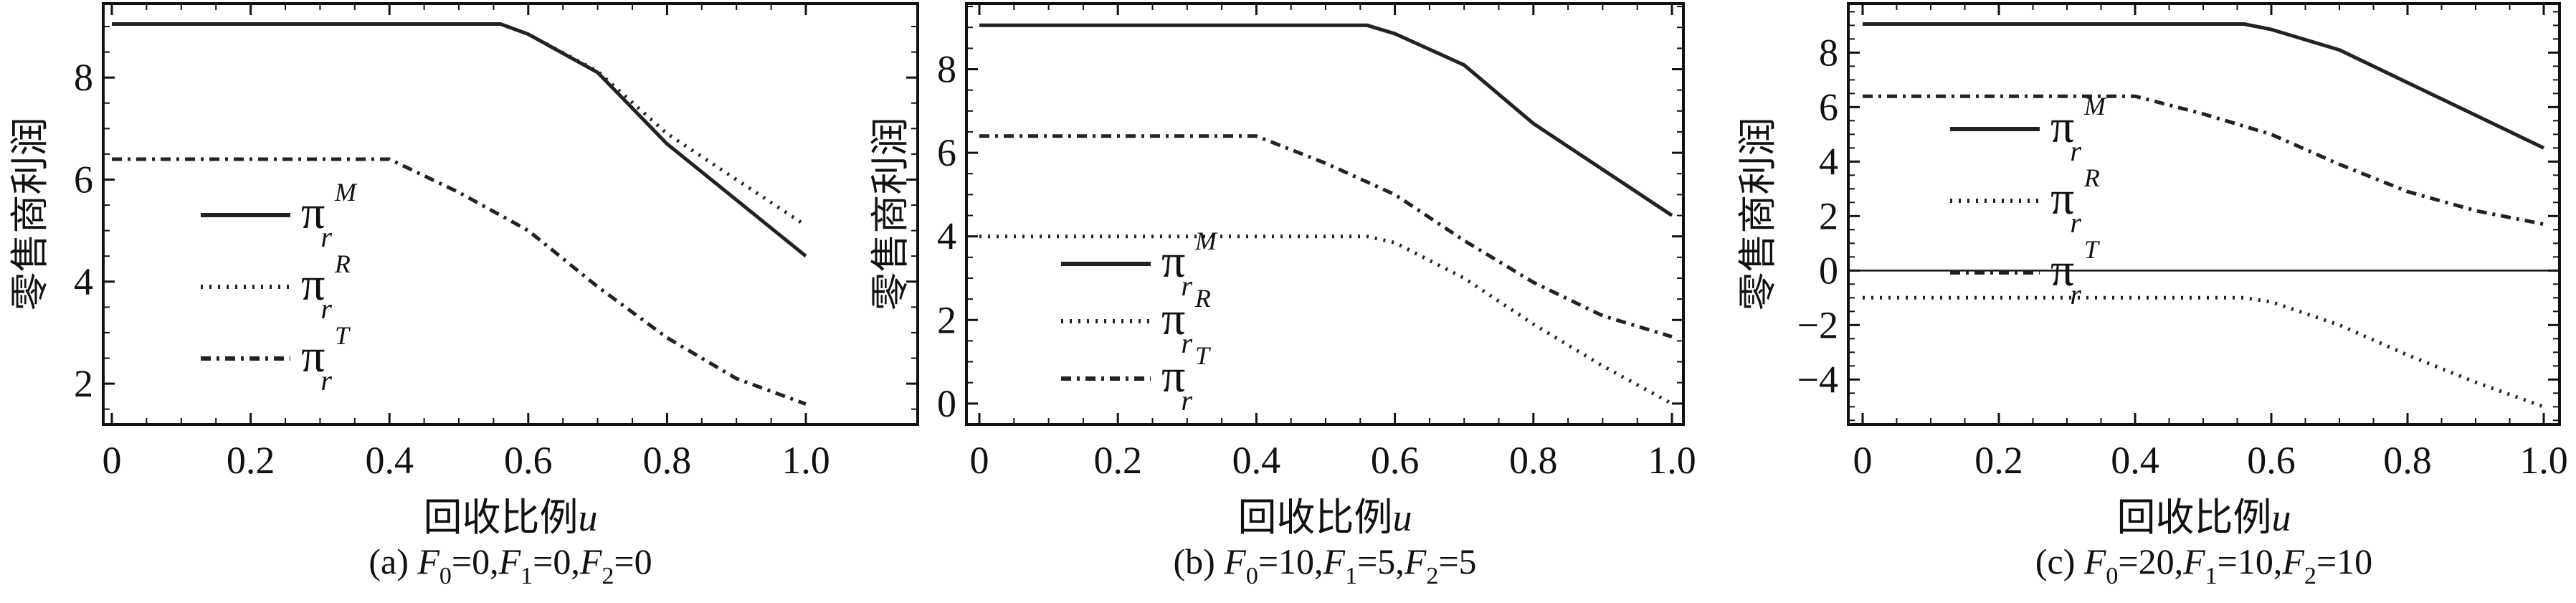  Describe the element at coordinates (2344, 561) in the screenshot. I see `caption-param-value: =10` at that location.